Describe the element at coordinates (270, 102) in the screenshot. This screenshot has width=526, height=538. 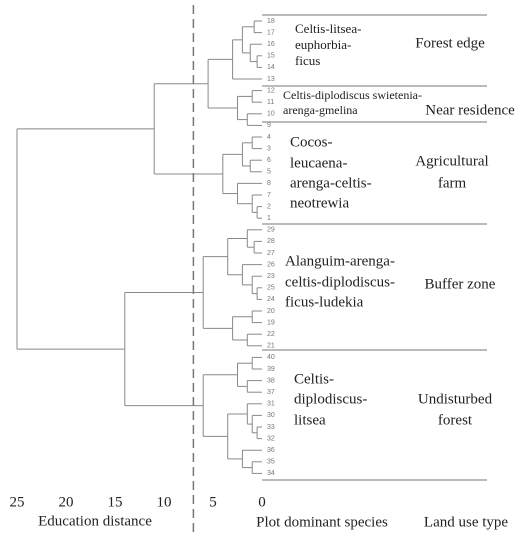
I see `leaf-label: 11` at that location.